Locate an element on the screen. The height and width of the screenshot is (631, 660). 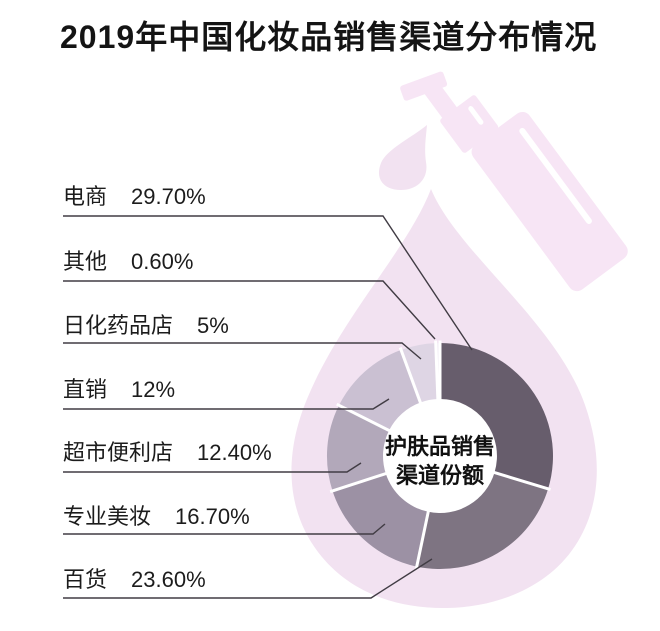
donut-center-label: 护肤品销售 渠道份额 is located at coordinates (440, 461).